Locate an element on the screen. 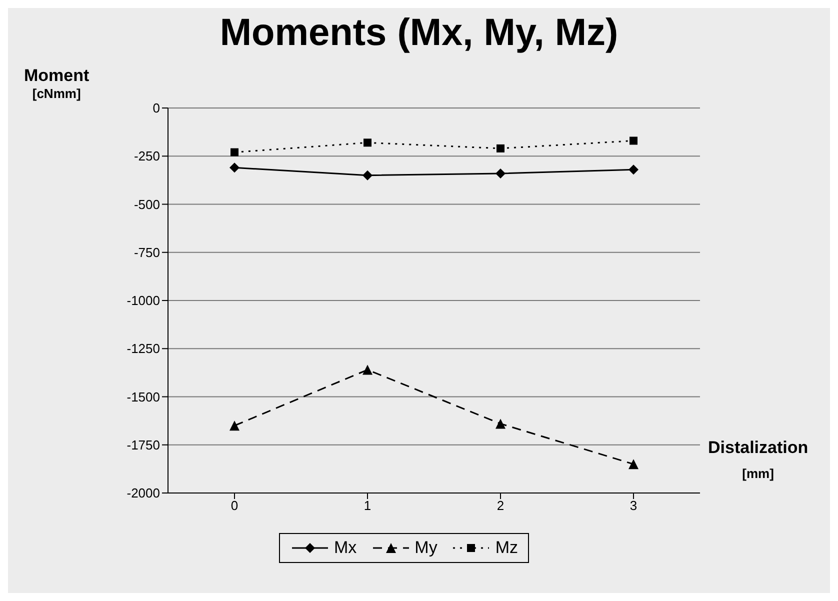 This screenshot has height=601, width=838. y-tick-label: -1000 is located at coordinates (143, 300).